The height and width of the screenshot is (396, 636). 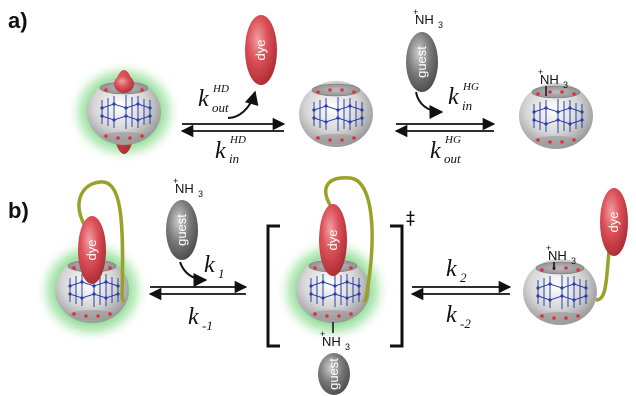 I want to click on k2-sub: 2, so click(x=463, y=277).